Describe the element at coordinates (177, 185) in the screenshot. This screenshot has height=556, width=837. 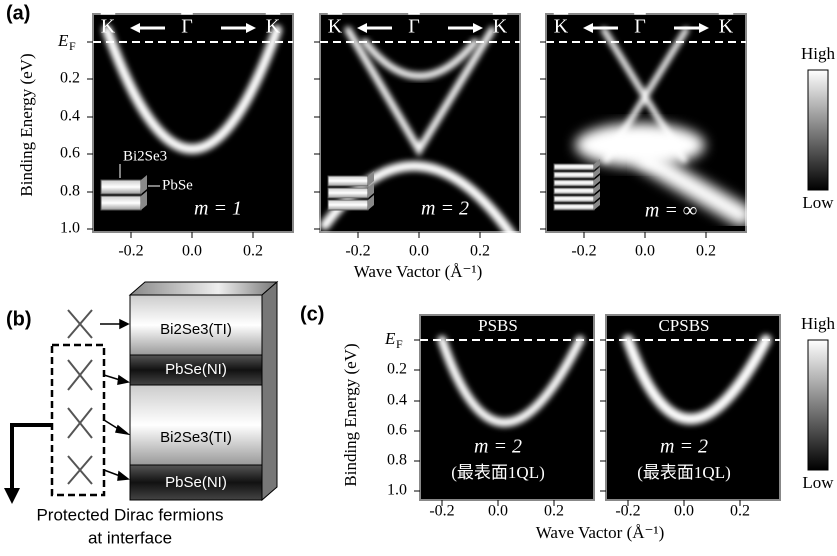
I see `inset-label: PbSe` at that location.